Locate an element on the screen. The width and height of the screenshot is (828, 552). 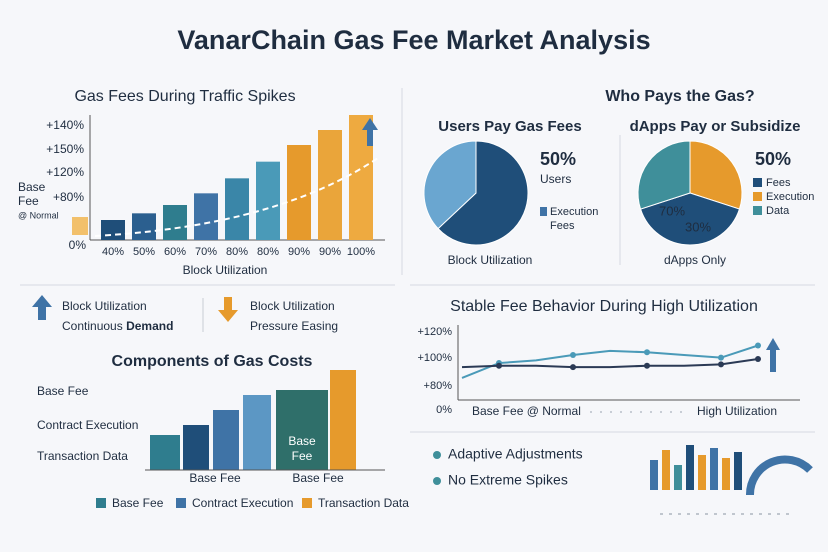
base-marker is located at coordinates (80, 226).